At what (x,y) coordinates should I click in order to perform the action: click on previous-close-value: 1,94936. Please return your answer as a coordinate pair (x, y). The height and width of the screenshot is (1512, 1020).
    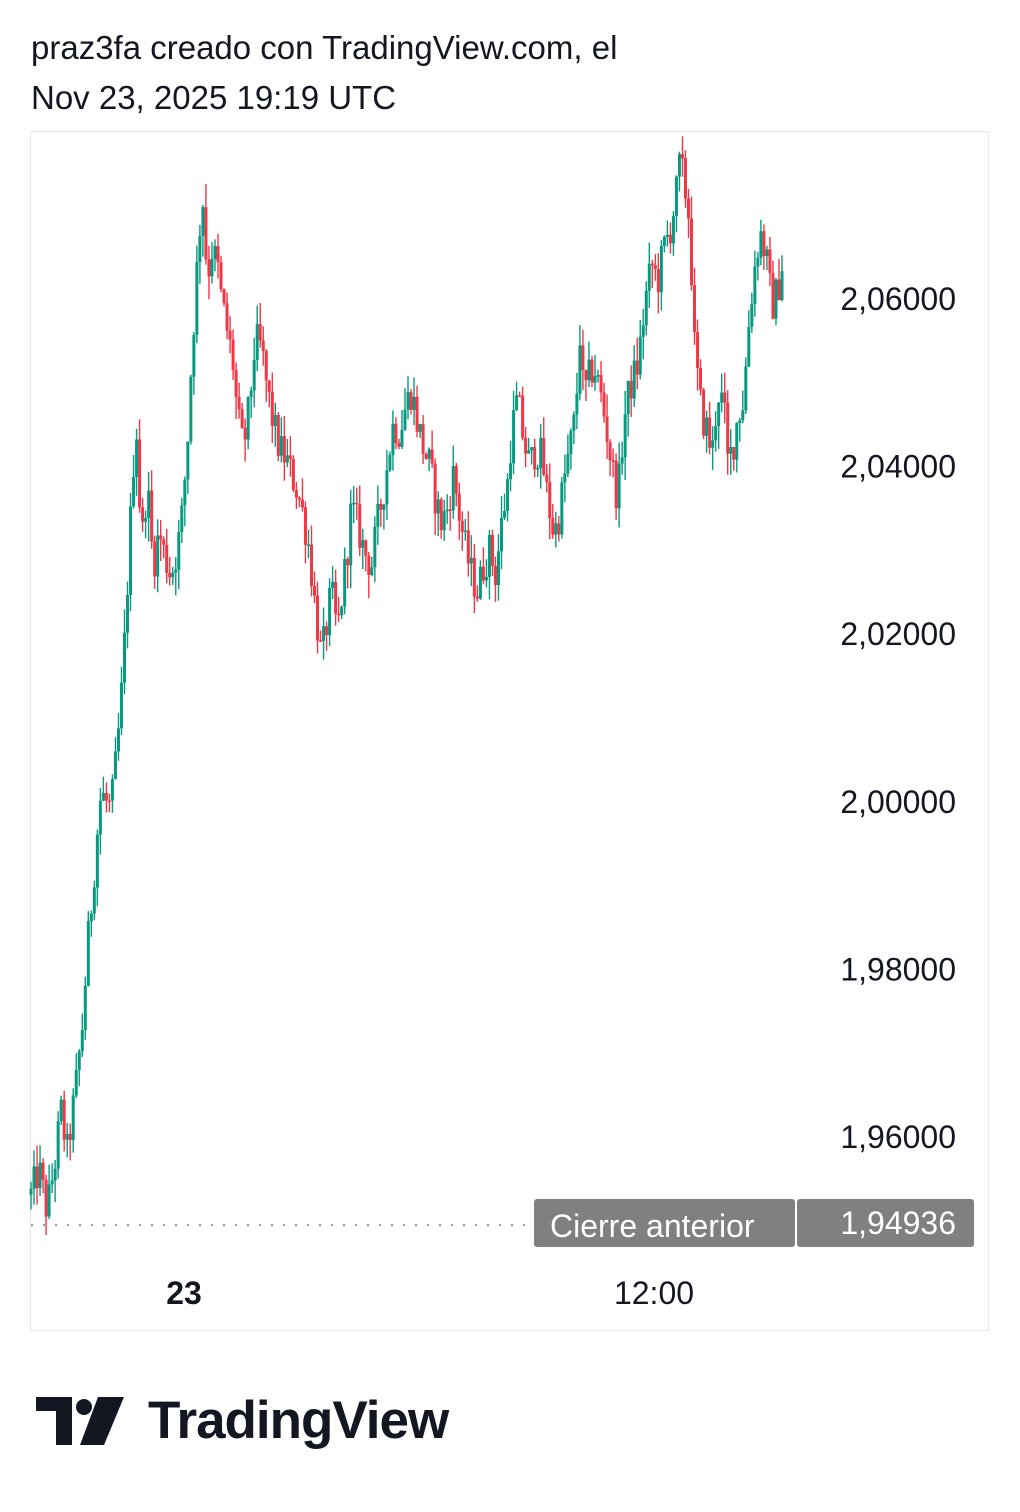
    Looking at the image, I should click on (898, 1223).